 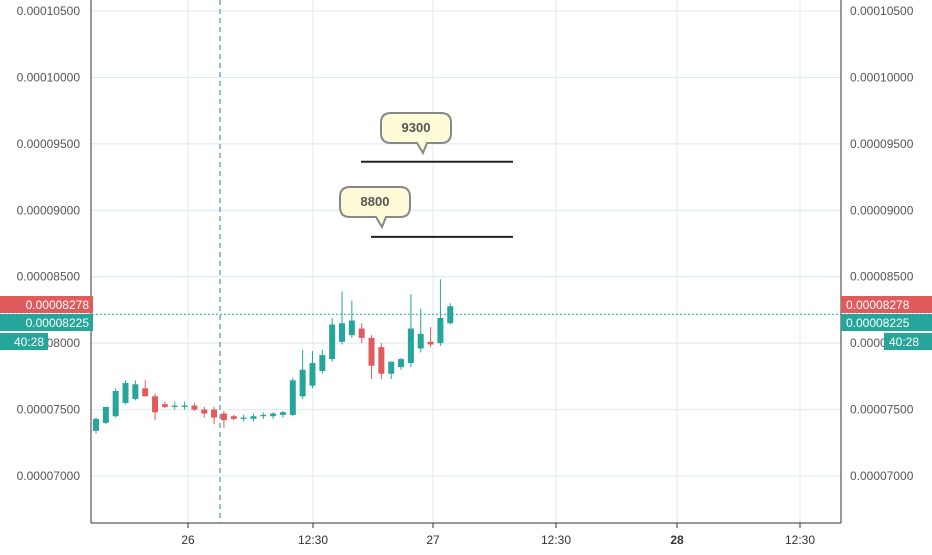 I want to click on current-price-label-right-bg, so click(x=886, y=322).